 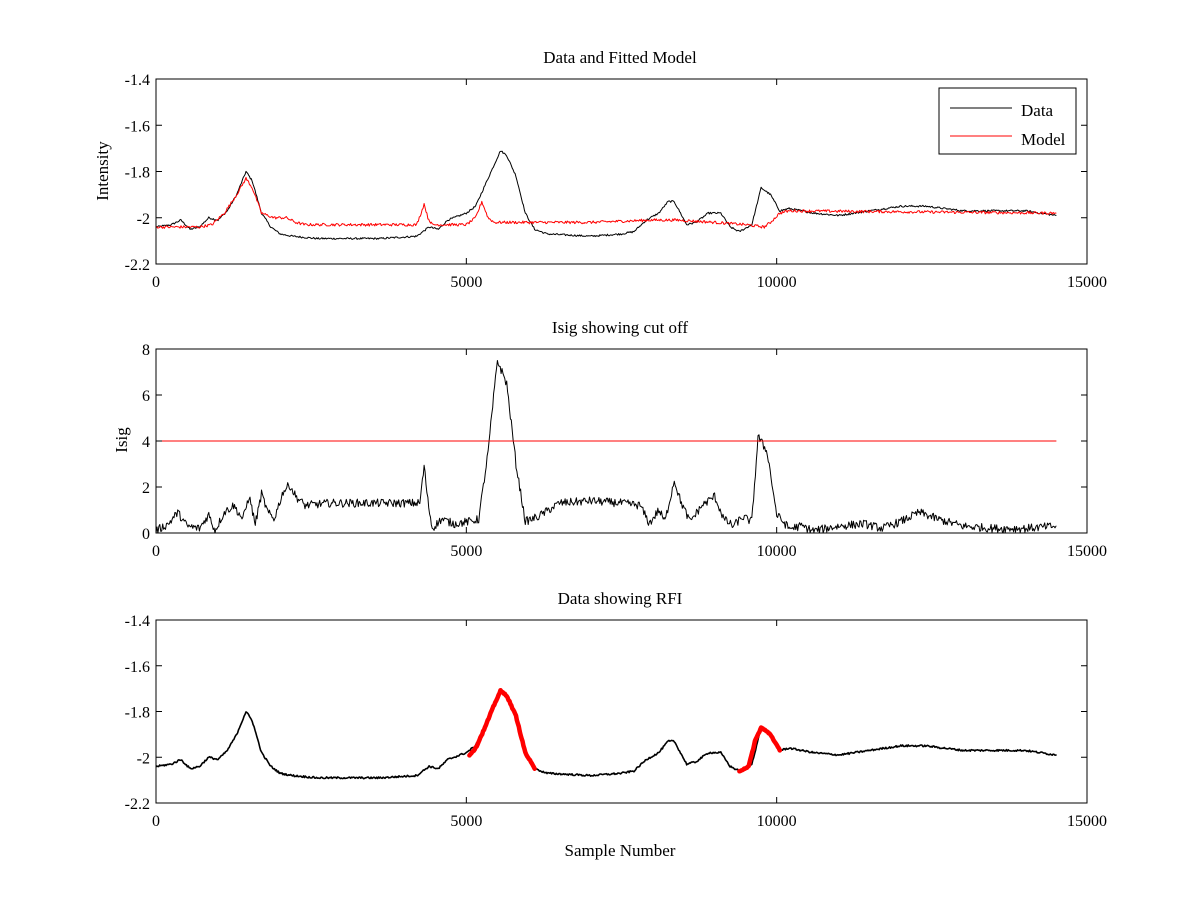 I want to click on panel-title: Data and Fitted Model, so click(x=620, y=57).